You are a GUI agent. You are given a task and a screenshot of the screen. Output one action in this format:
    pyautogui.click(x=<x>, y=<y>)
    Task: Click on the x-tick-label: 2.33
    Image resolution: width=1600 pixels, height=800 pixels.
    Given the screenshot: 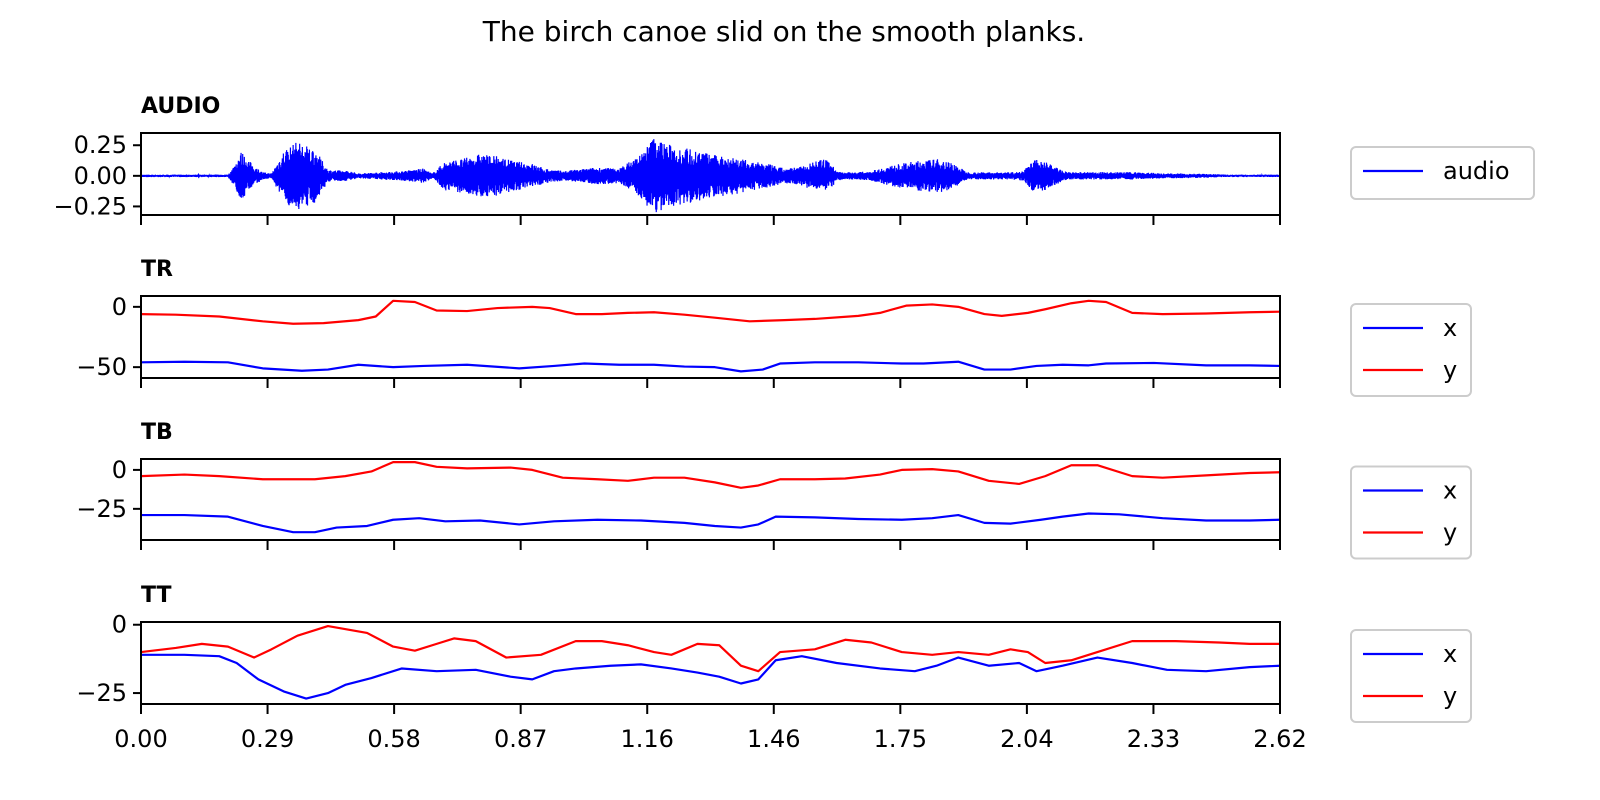 What is the action you would take?
    pyautogui.click(x=1153, y=739)
    